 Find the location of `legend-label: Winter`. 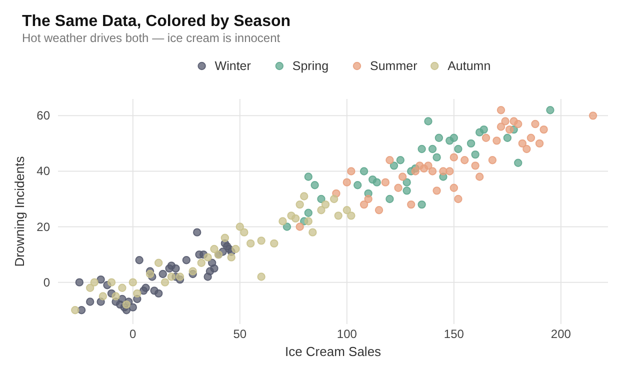

legend-label: Winter is located at coordinates (232, 66).